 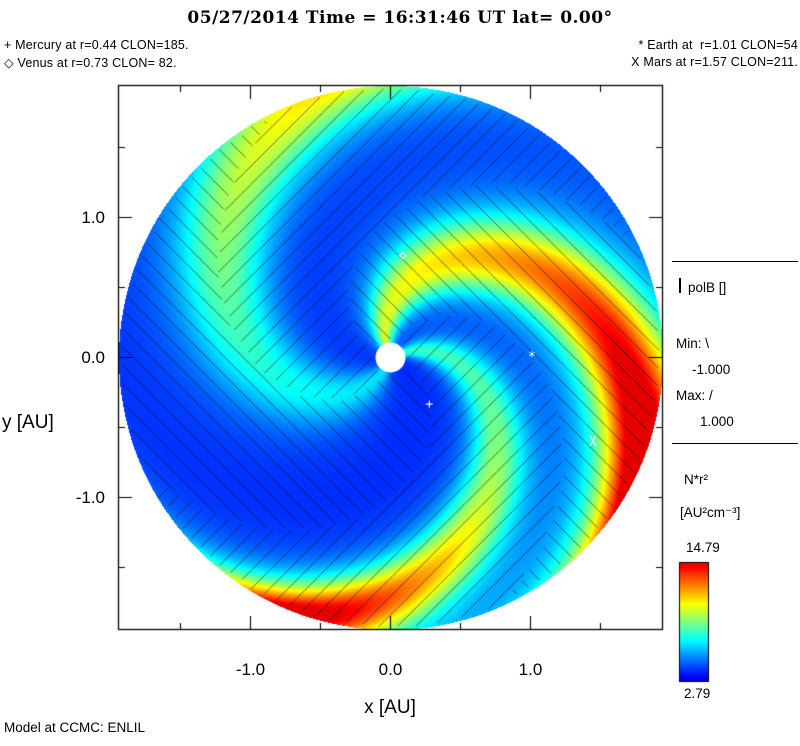 What do you see at coordinates (711, 369) in the screenshot?
I see `polarity-min-value: -1.000` at bounding box center [711, 369].